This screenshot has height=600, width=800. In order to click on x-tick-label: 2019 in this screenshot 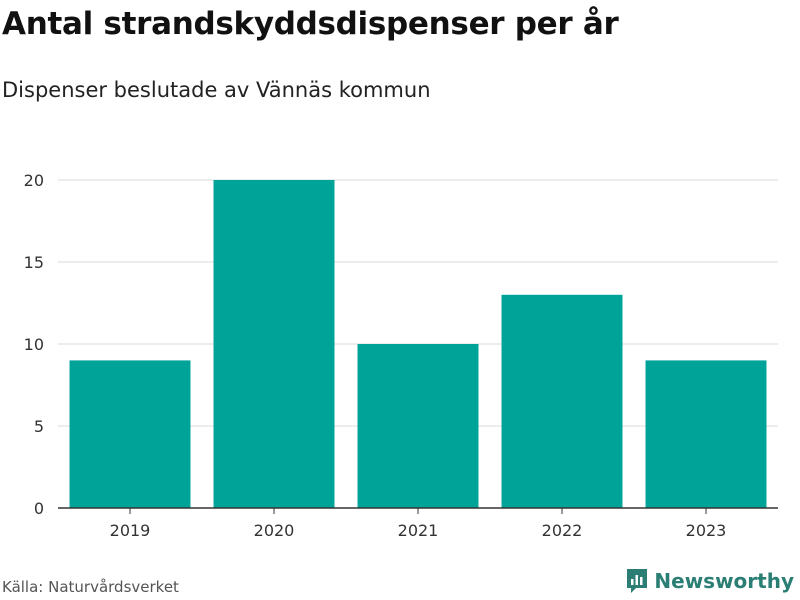, I will do `click(130, 530)`.